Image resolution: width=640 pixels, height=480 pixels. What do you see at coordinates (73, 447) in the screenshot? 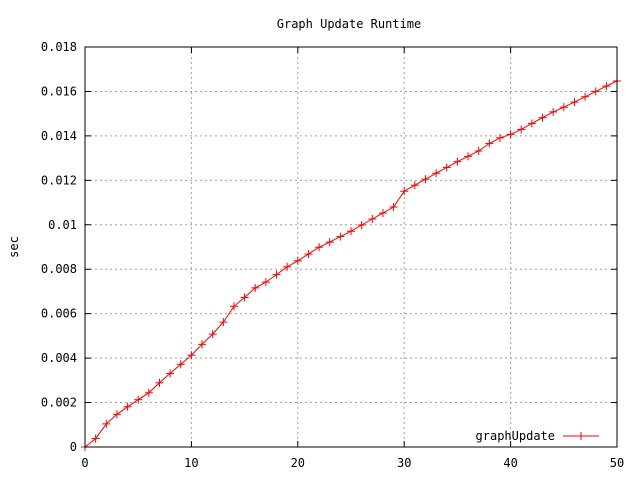
I see `y-tick-label: 0` at bounding box center [73, 447].